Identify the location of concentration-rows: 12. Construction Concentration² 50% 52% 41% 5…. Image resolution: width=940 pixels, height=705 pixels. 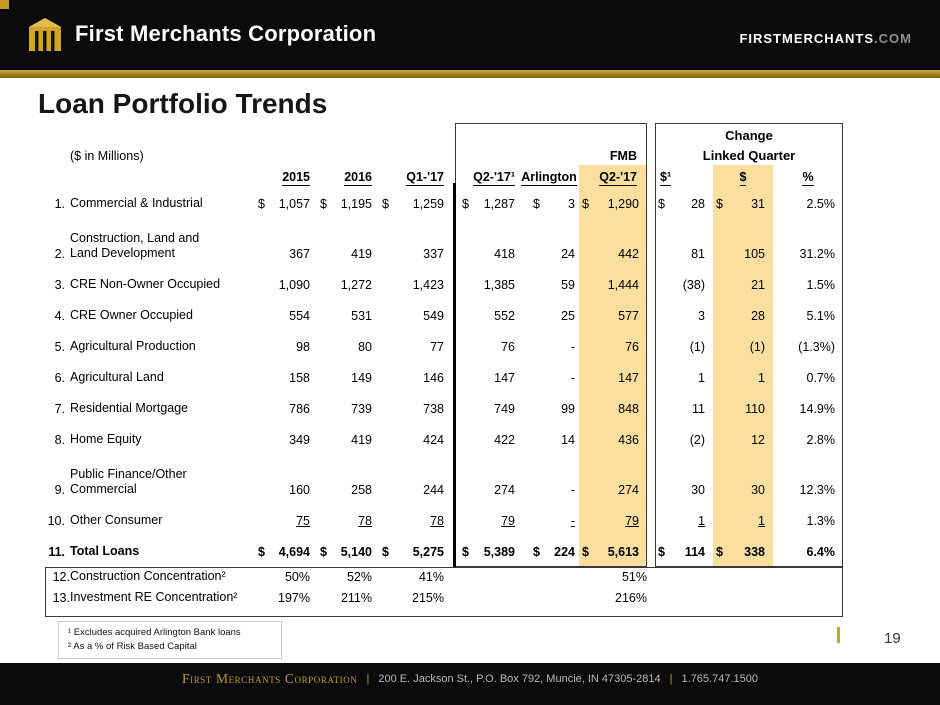
(444, 588).